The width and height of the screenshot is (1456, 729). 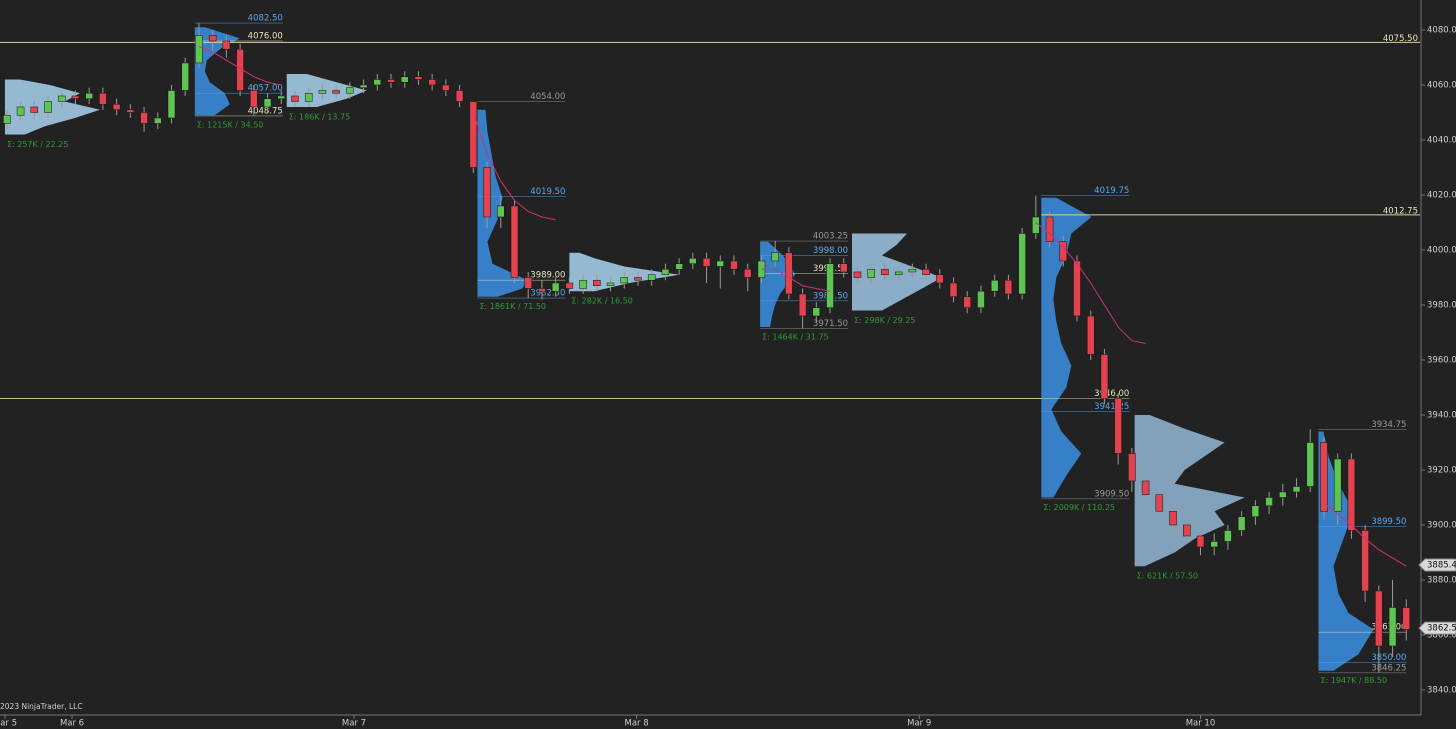 What do you see at coordinates (8, 724) in the screenshot?
I see `x-tick-label: Mar 5` at bounding box center [8, 724].